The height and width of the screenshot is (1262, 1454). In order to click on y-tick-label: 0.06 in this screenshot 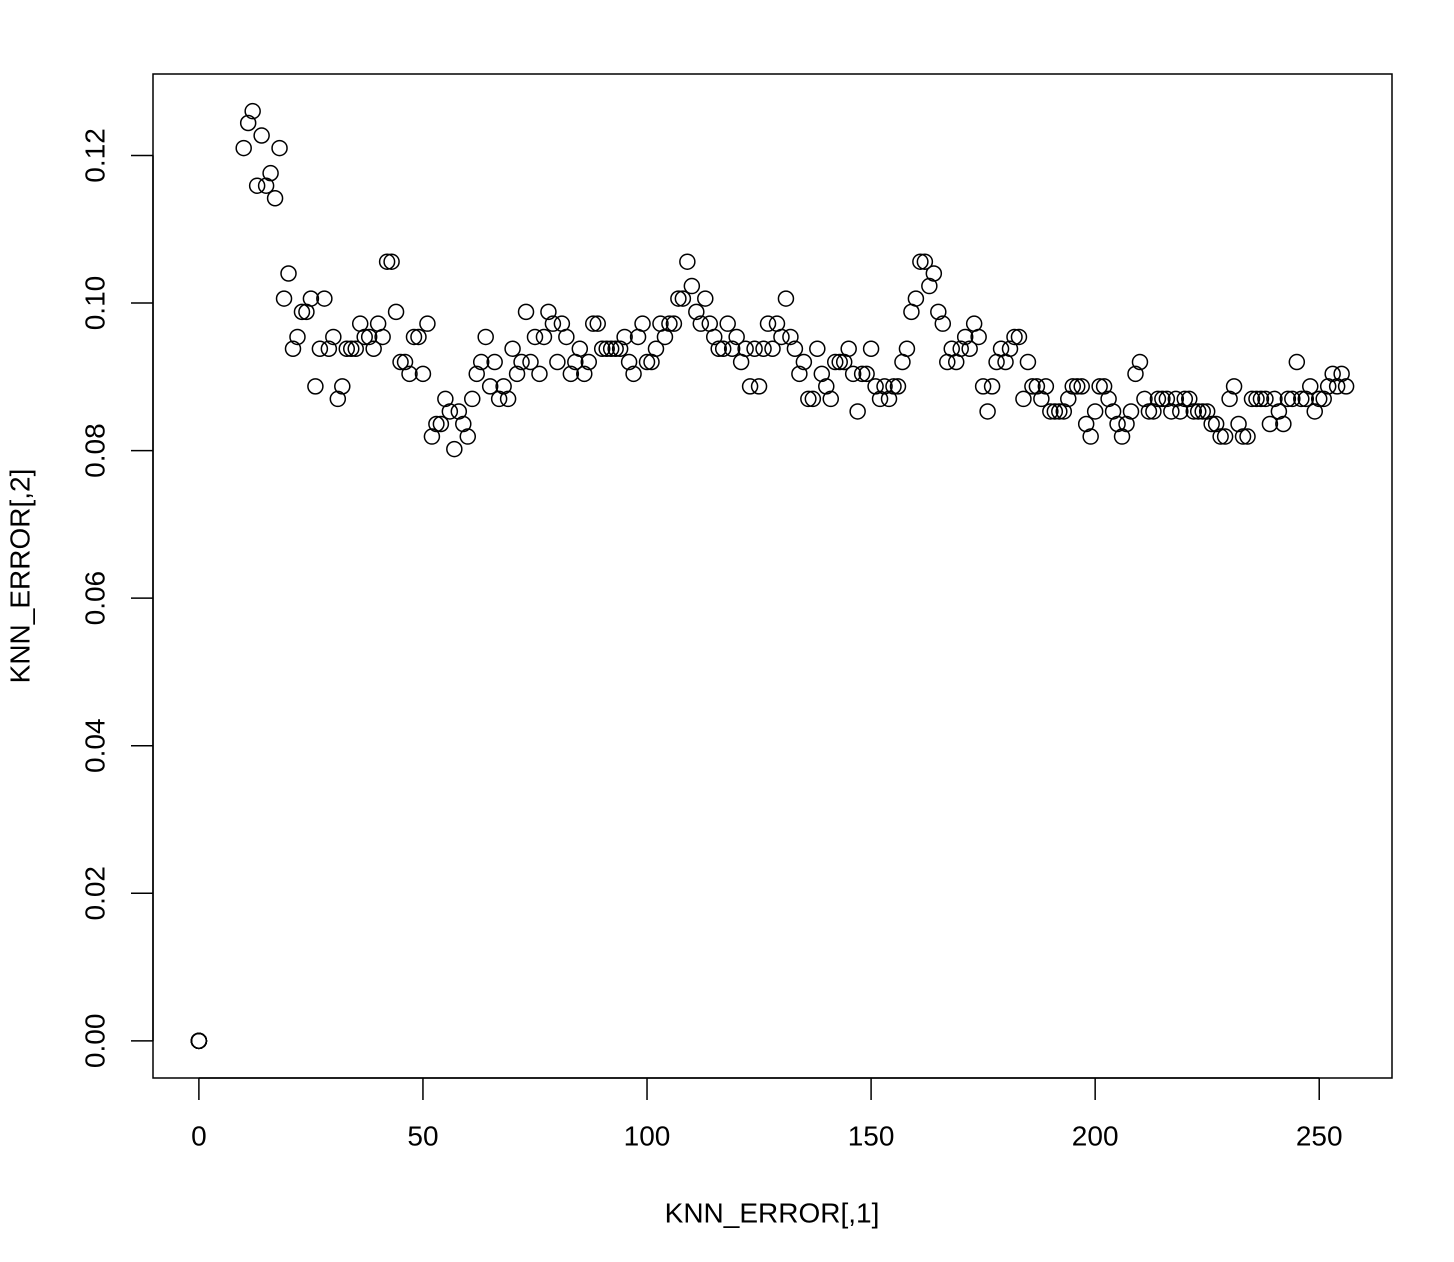, I will do `click(94, 598)`.